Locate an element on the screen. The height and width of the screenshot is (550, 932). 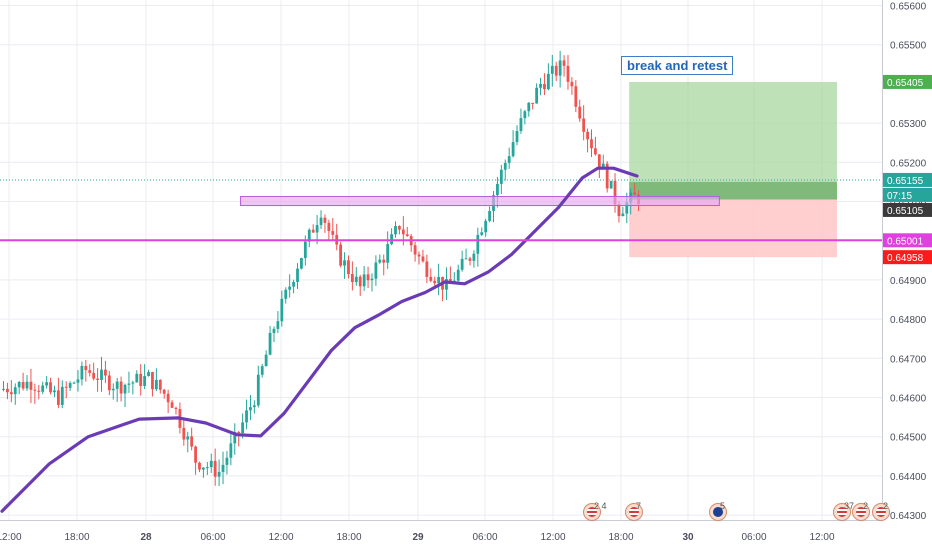
australia-flag-icon is located at coordinates (718, 512).